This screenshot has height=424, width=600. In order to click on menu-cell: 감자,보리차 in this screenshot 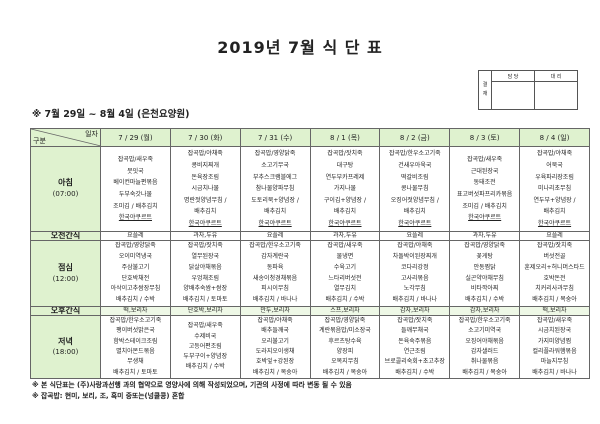, I will do `click(415, 311)`.